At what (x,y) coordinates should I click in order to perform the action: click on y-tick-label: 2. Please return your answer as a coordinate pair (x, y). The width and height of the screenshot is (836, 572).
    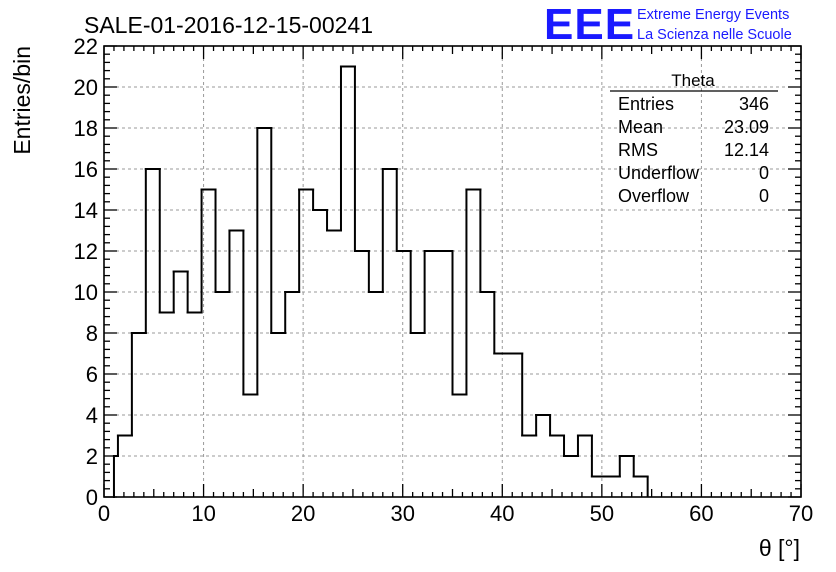
    Looking at the image, I should click on (92, 456).